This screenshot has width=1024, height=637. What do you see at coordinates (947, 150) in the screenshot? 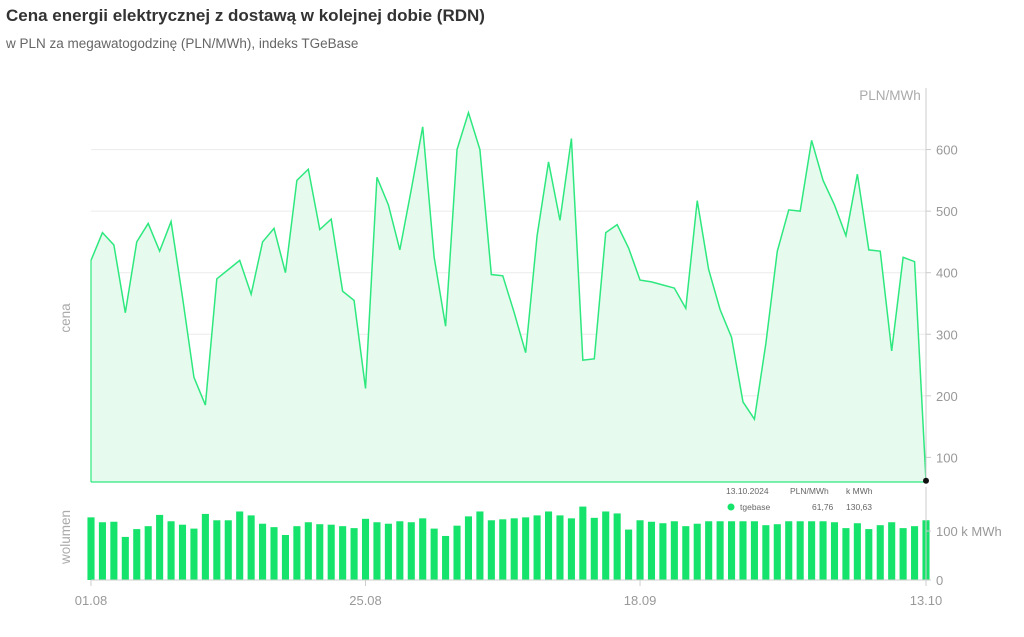
I see `price-tick-label: 600` at bounding box center [947, 150].